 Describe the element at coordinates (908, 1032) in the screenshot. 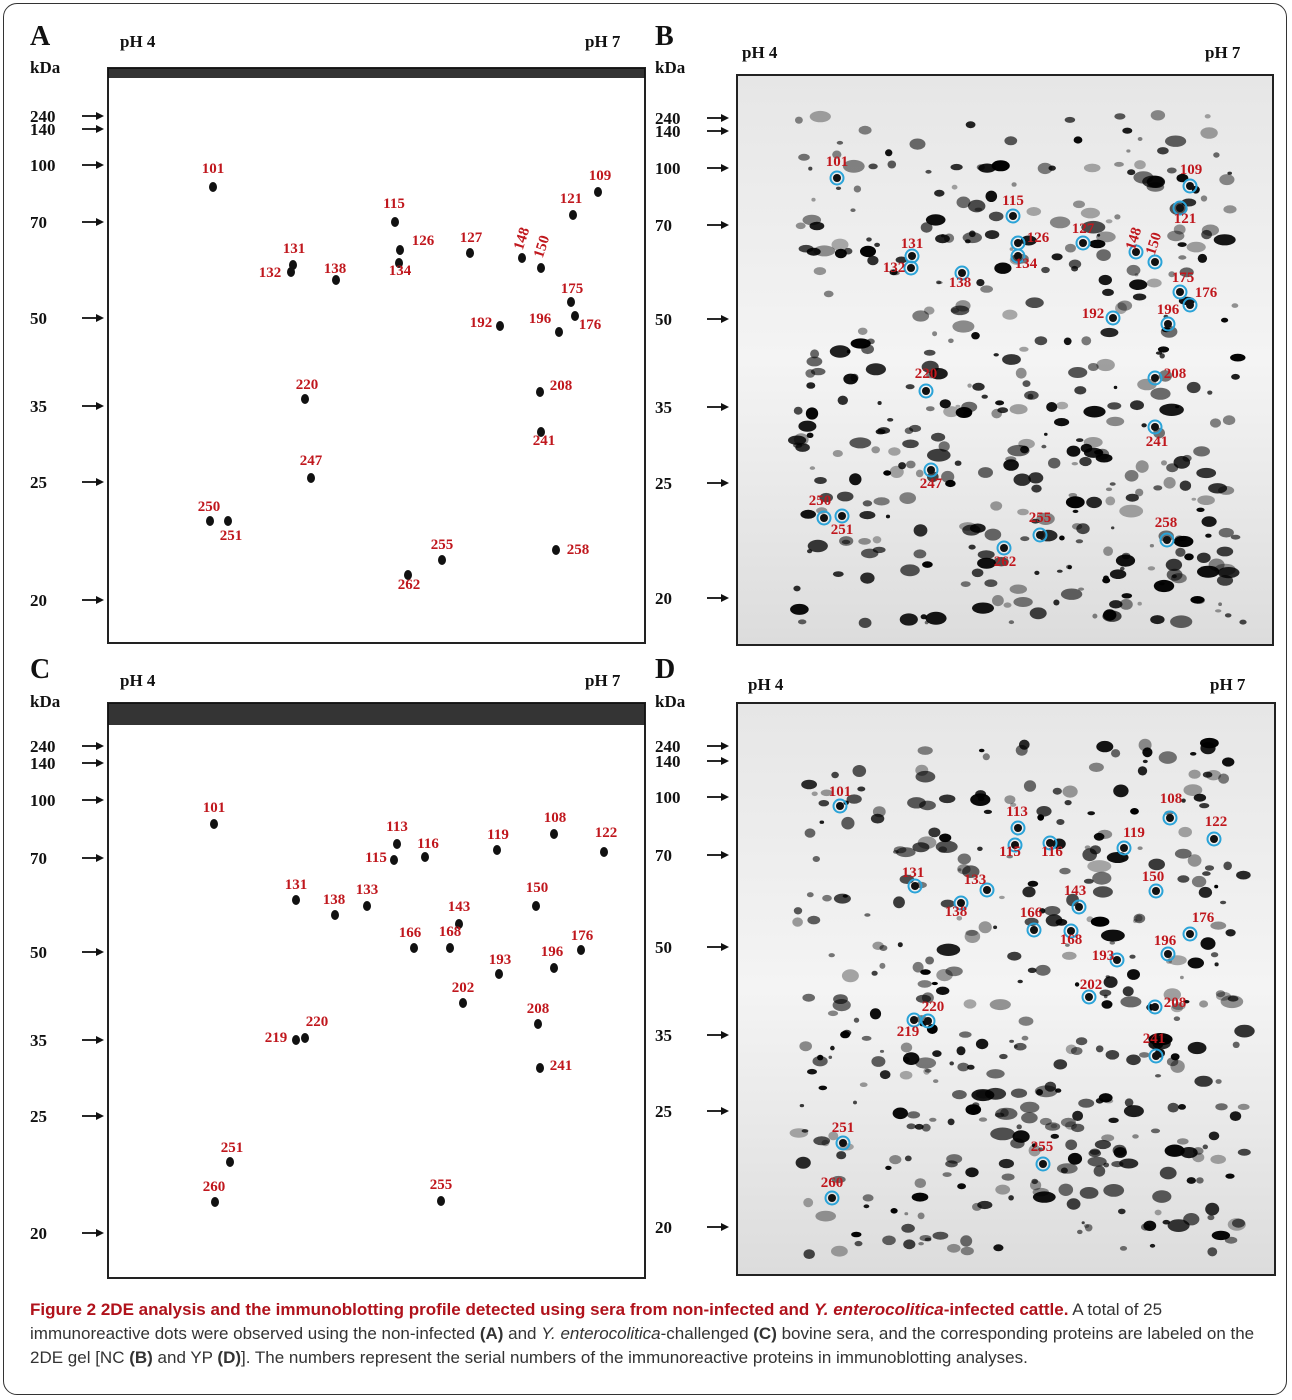

I see `spot-label: 219` at that location.